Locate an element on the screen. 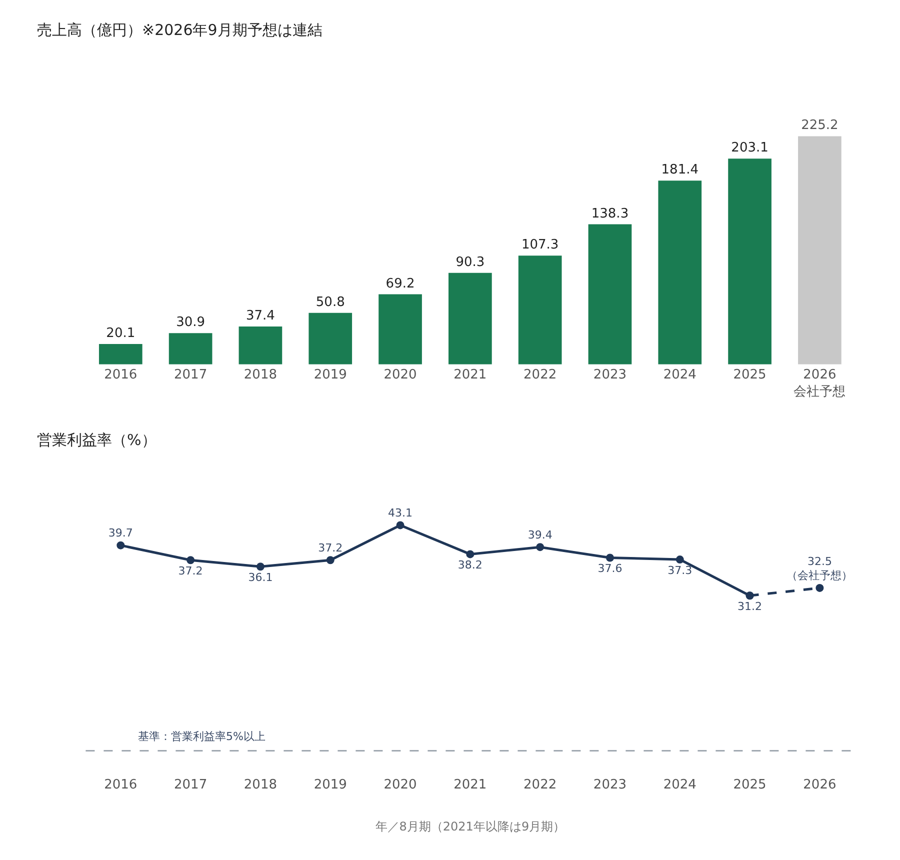 The height and width of the screenshot is (860, 900). x-tick-label: 2026 is located at coordinates (819, 784).